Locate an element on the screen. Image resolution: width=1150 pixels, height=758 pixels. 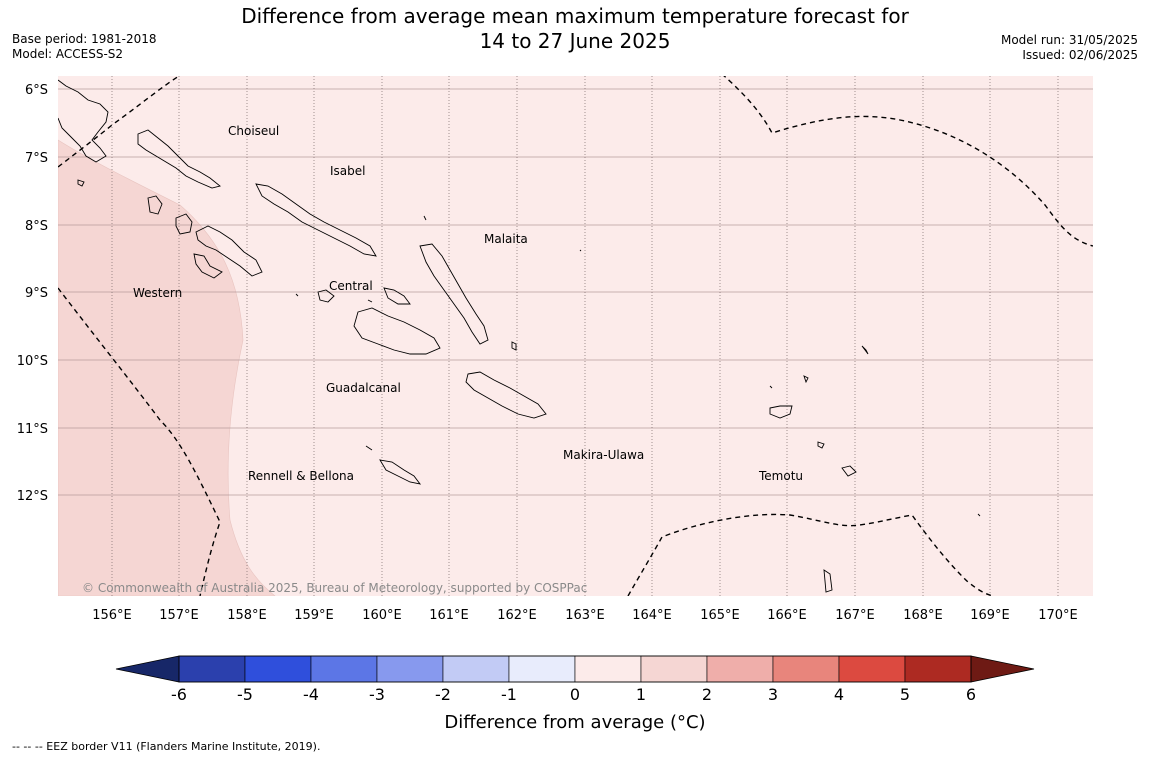
colorbar-tick-label: -1 is located at coordinates (509, 694).